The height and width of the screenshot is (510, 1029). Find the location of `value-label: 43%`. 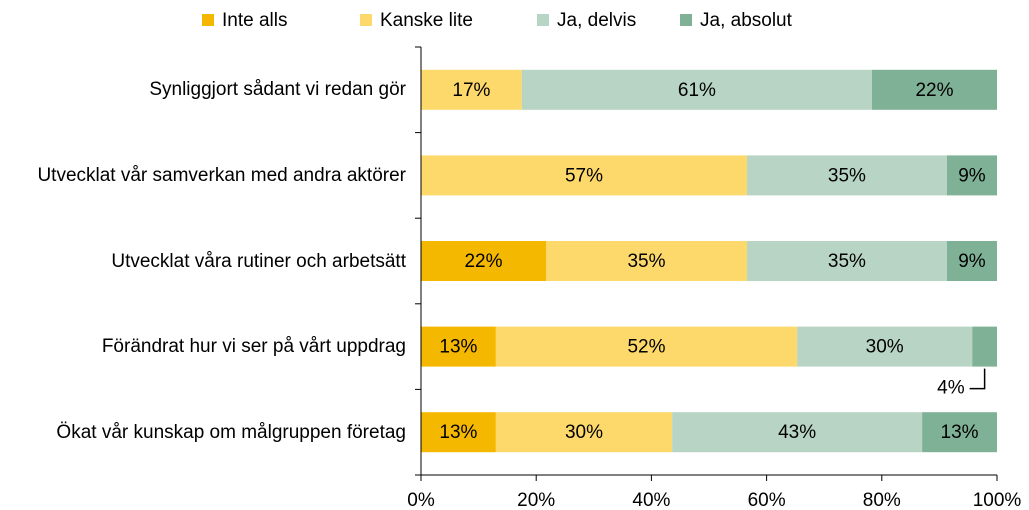

value-label: 43% is located at coordinates (797, 432).